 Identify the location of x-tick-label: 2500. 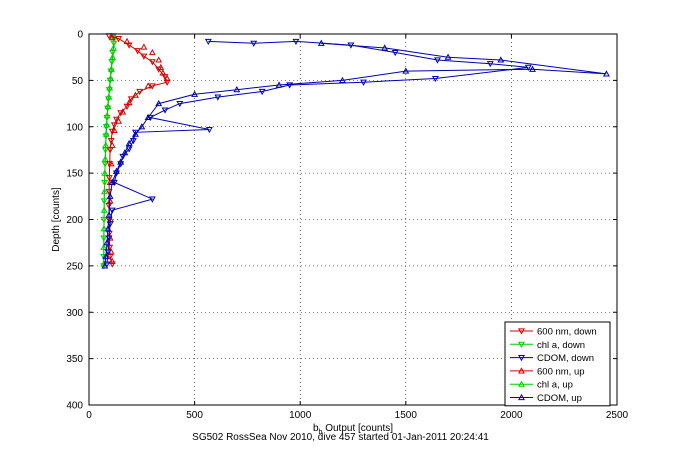
(617, 415).